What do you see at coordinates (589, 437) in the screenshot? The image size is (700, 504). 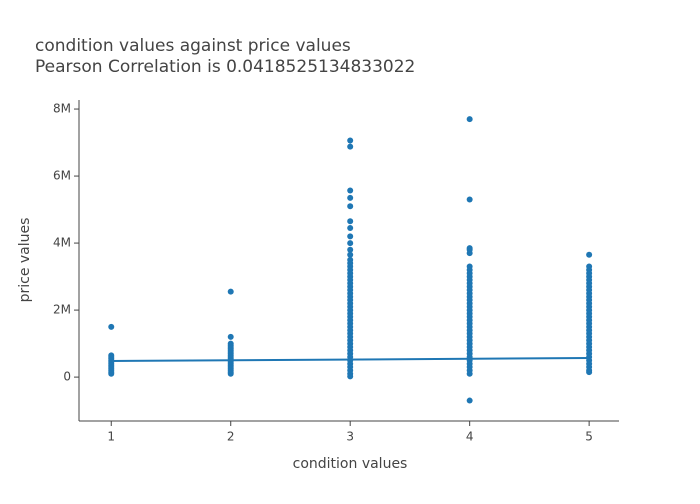 I see `x-tick-label: 5` at bounding box center [589, 437].